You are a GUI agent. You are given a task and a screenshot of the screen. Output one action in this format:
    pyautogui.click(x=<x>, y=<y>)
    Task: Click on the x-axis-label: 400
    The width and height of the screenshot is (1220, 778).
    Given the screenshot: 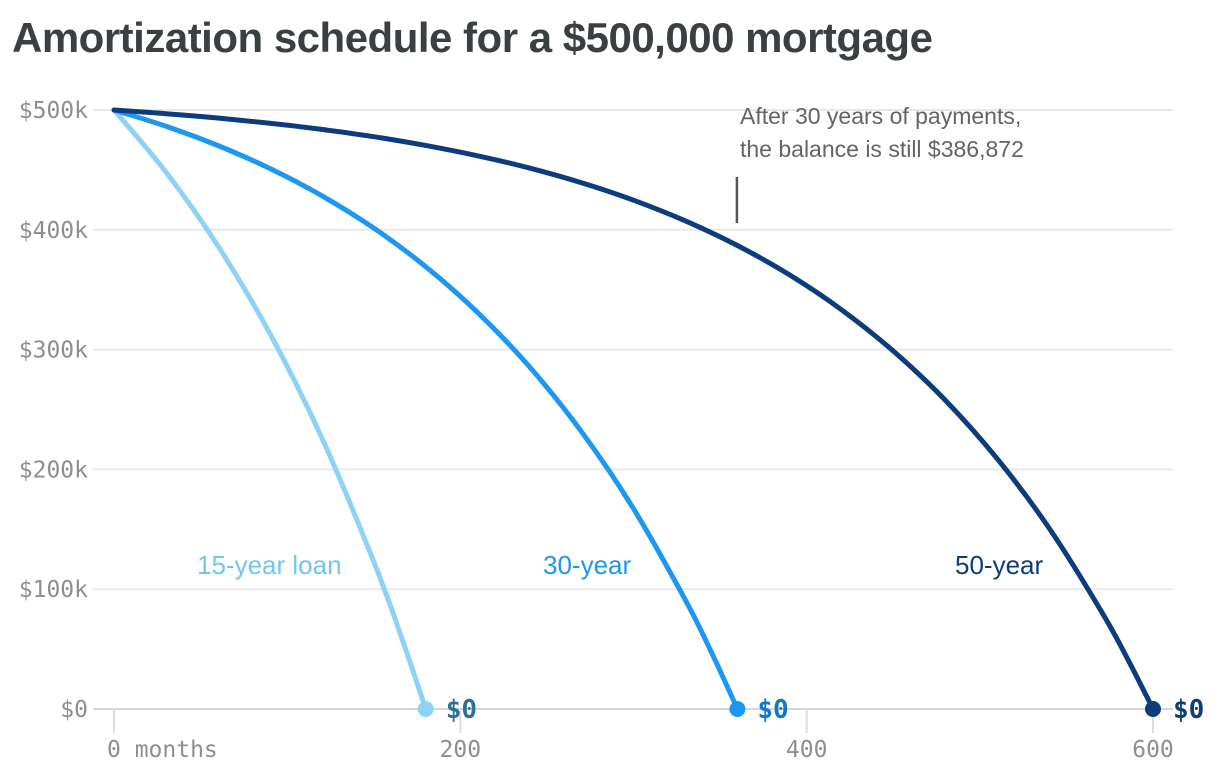 What is the action you would take?
    pyautogui.click(x=807, y=750)
    